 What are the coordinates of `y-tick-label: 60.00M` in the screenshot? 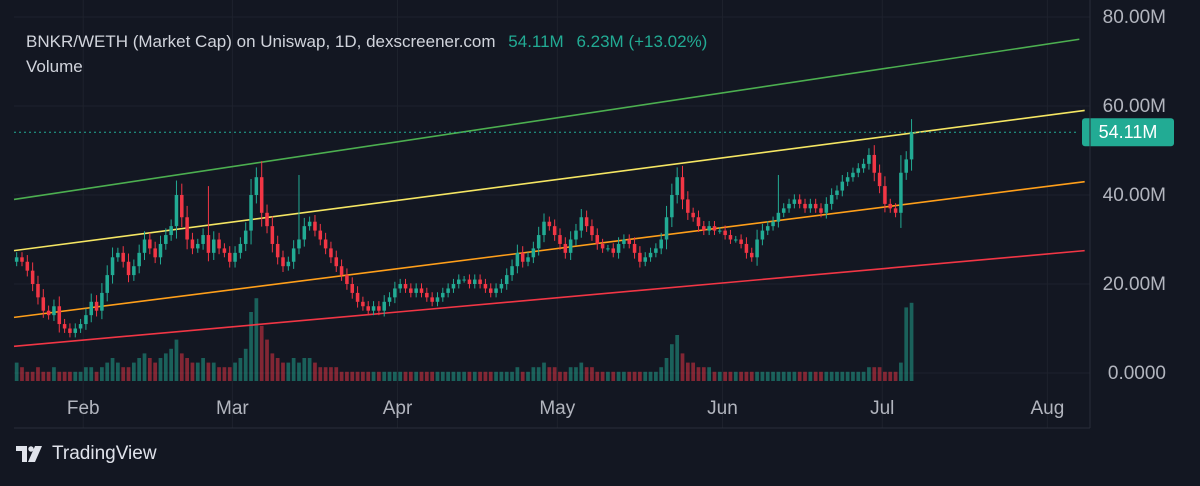 It's located at (1134, 106).